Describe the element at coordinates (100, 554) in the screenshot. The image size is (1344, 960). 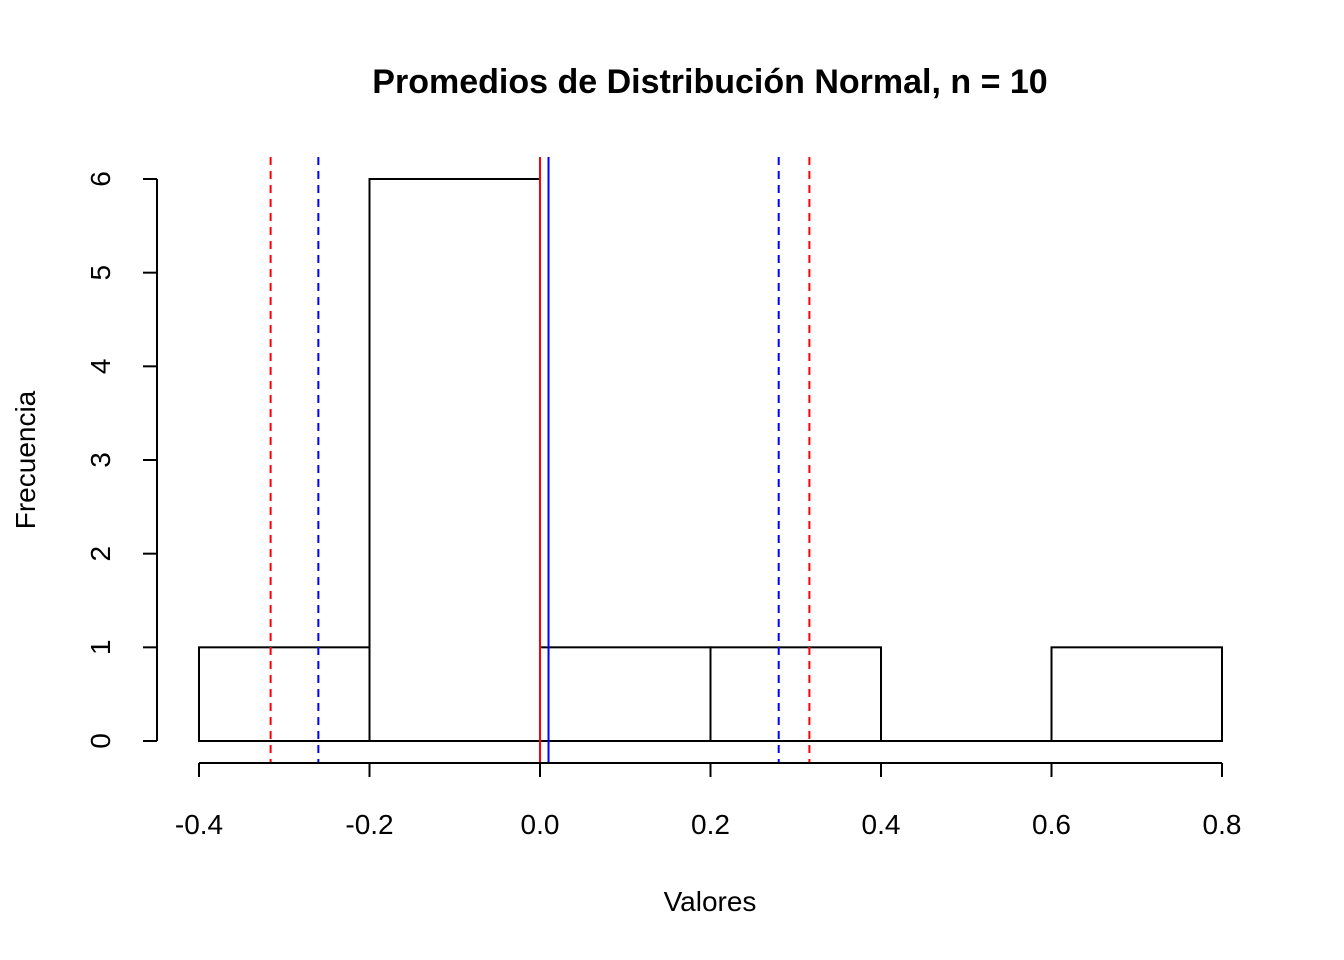
I see `y-tick-label: 2` at that location.